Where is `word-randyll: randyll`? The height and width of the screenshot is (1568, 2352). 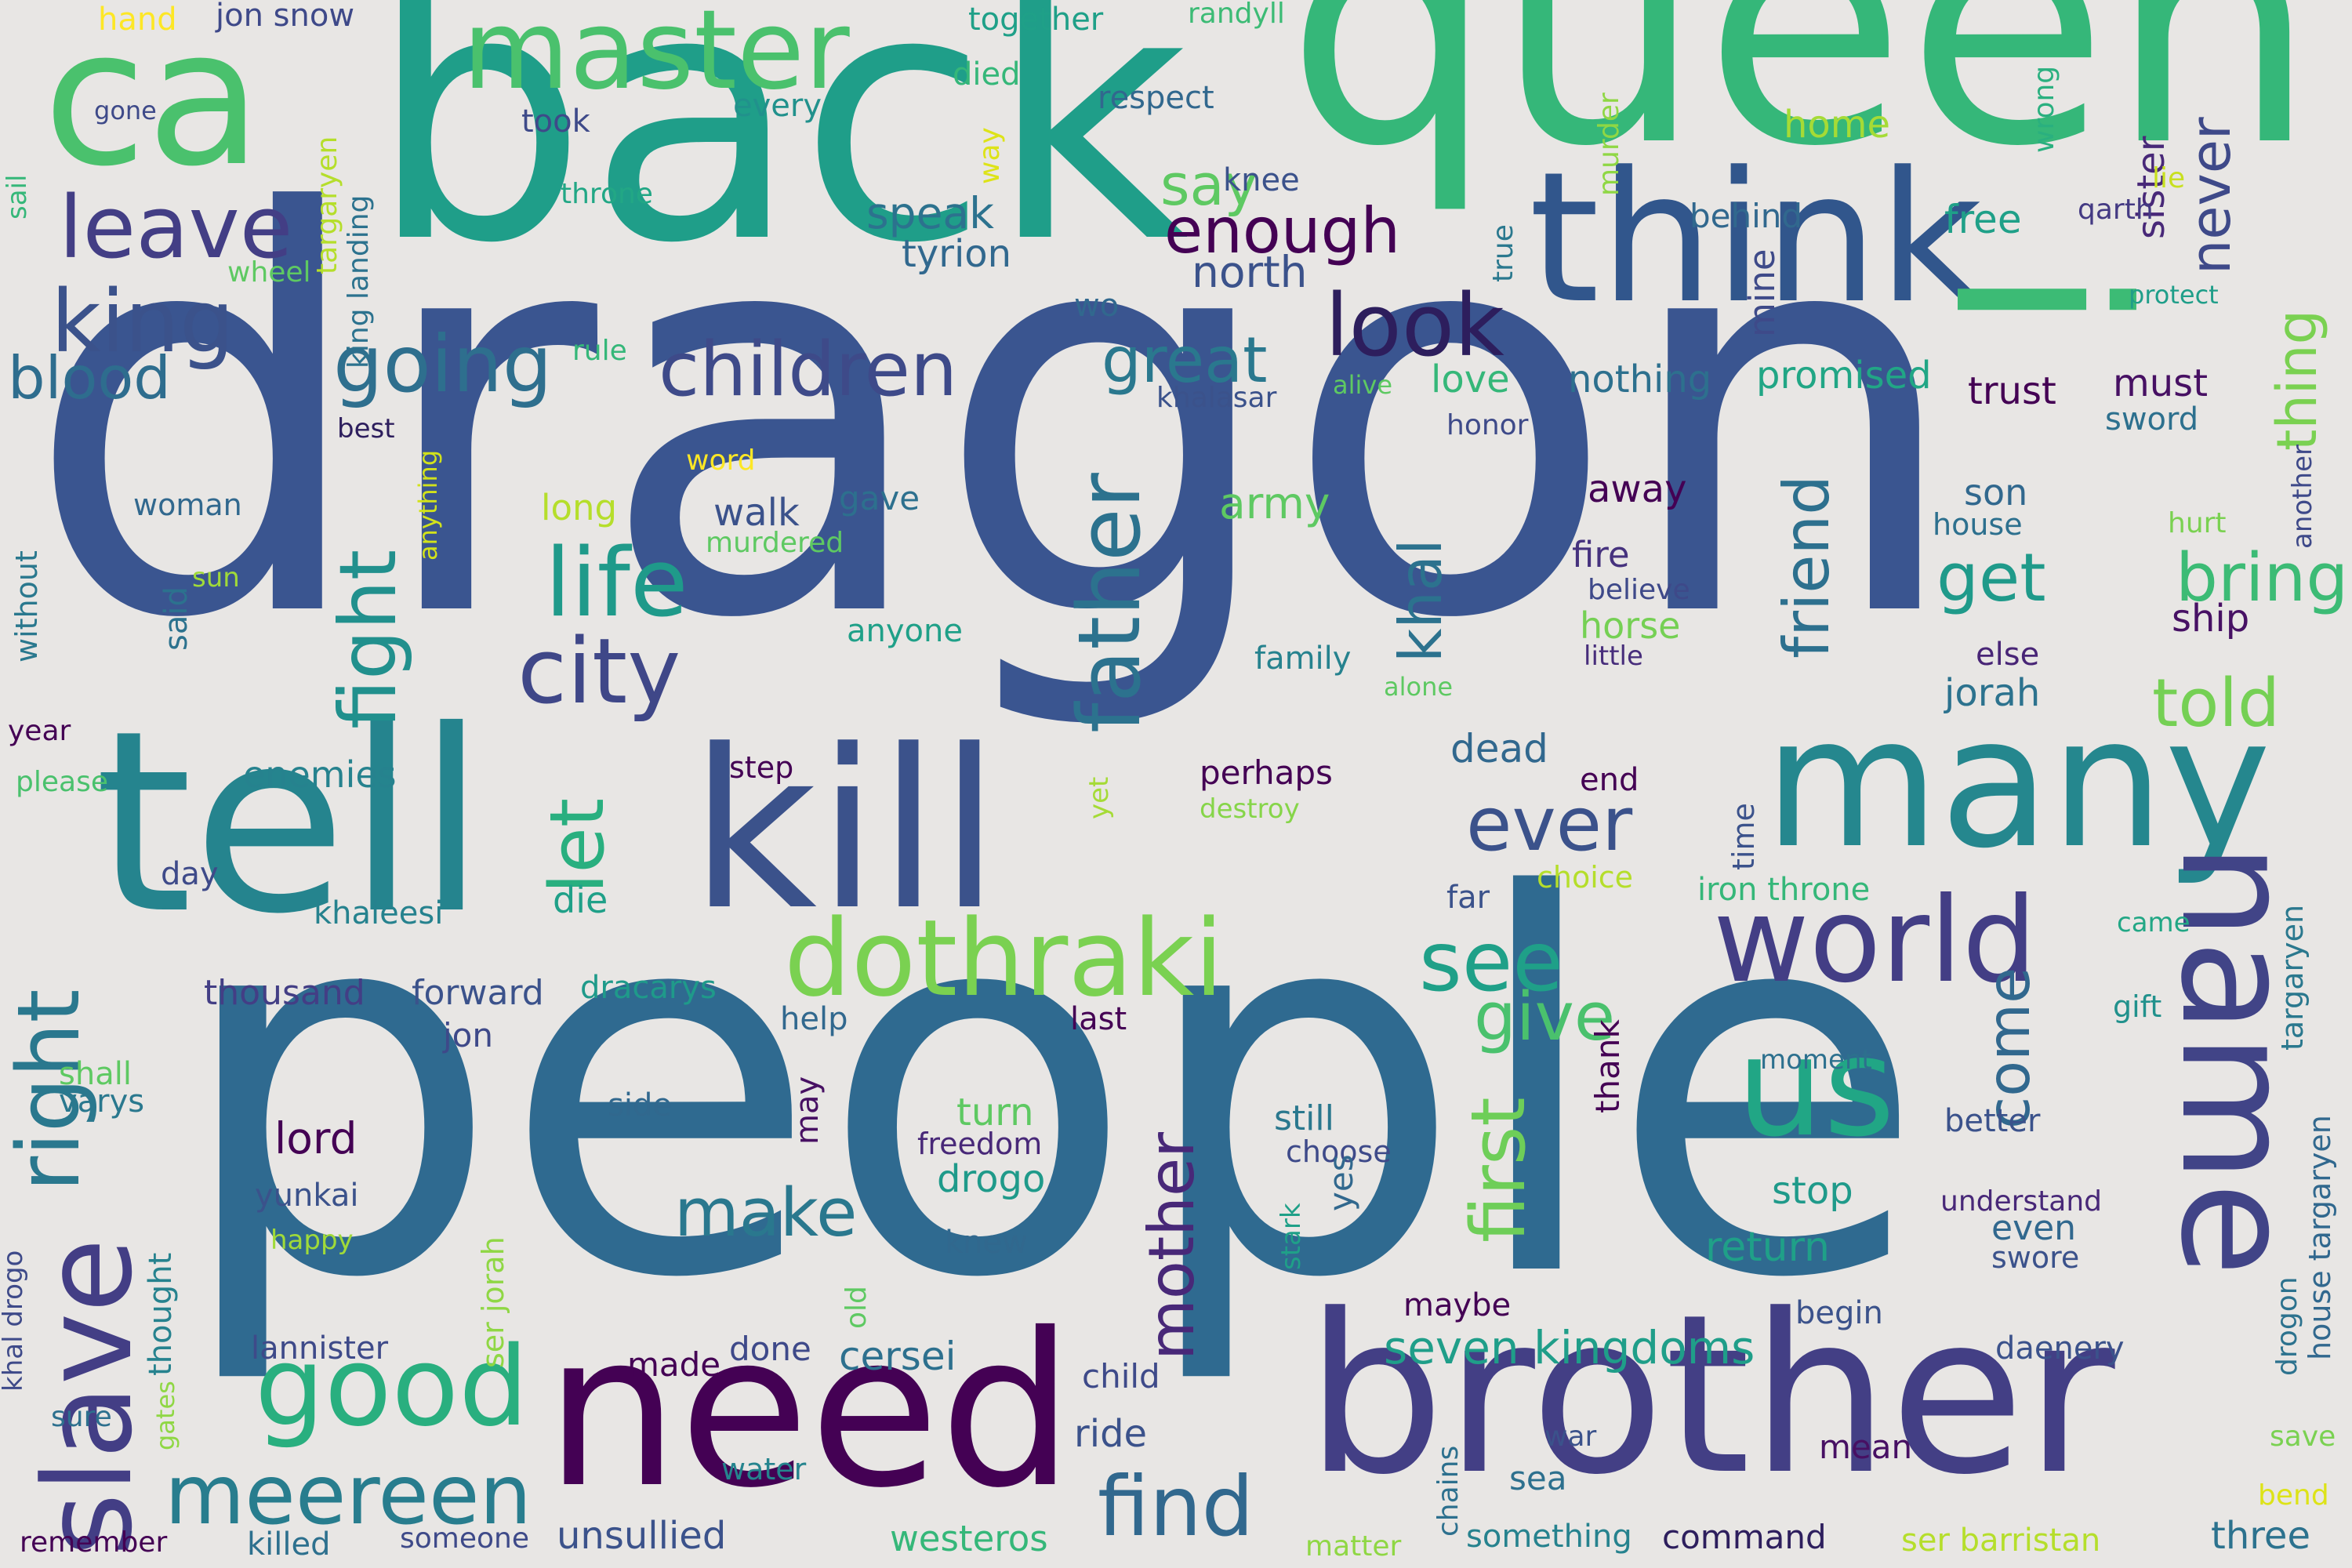
word-randyll: randyll is located at coordinates (1236, 15).